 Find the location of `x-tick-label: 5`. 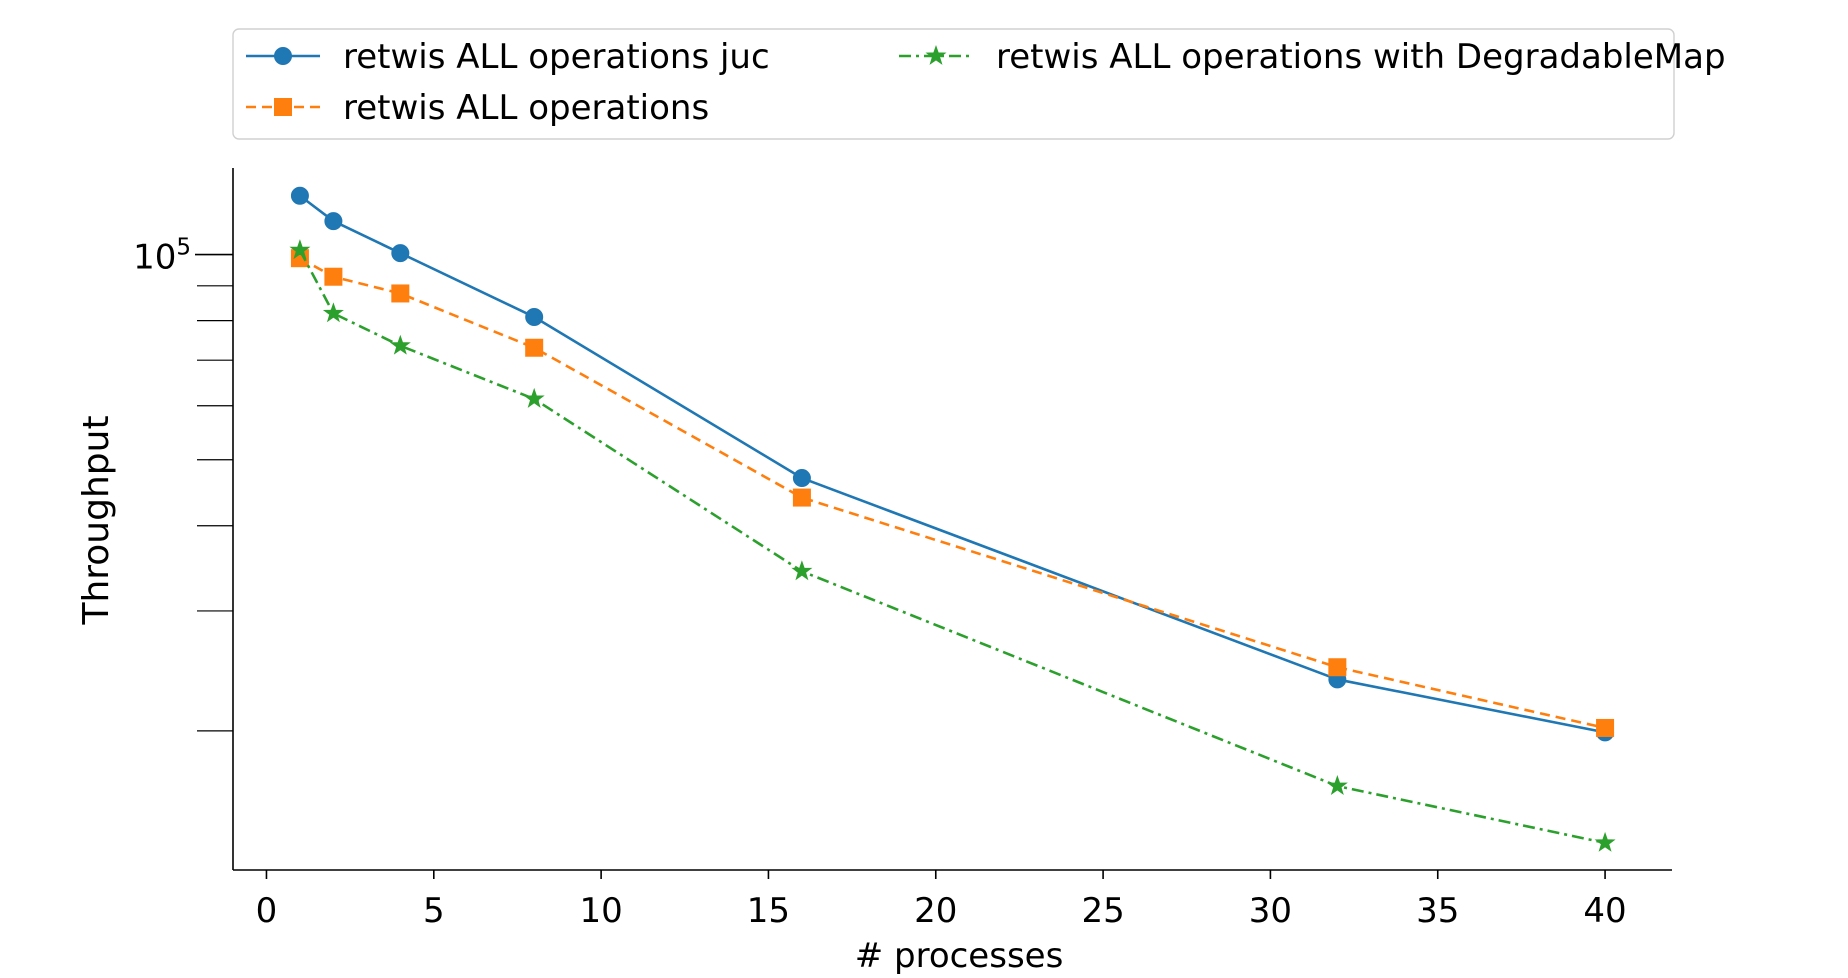

x-tick-label: 5 is located at coordinates (434, 911).